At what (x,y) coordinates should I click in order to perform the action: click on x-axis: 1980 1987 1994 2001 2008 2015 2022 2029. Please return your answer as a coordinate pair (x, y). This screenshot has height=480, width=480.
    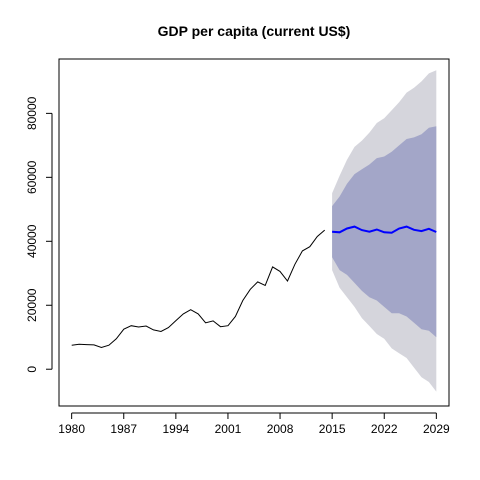
    Looking at the image, I should click on (254, 424).